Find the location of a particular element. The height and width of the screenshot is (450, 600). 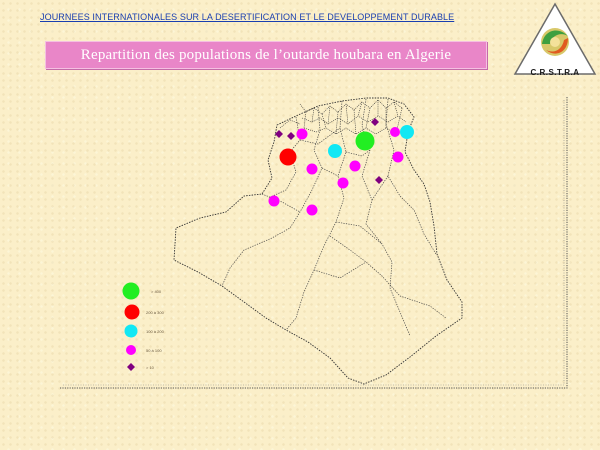

population-markers is located at coordinates (341, 167).